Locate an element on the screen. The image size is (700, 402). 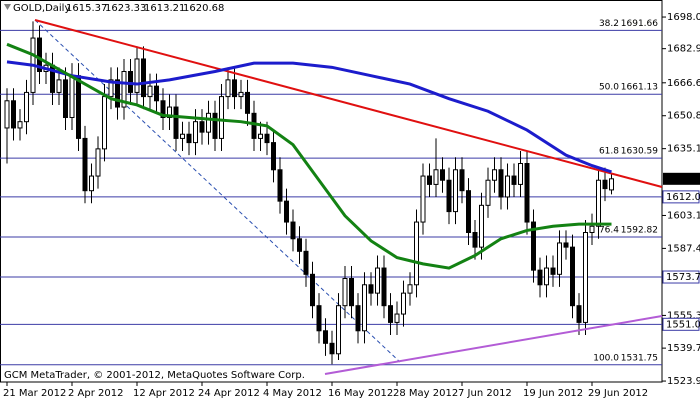
x-tick-label: 4 May 2012 is located at coordinates (292, 393).